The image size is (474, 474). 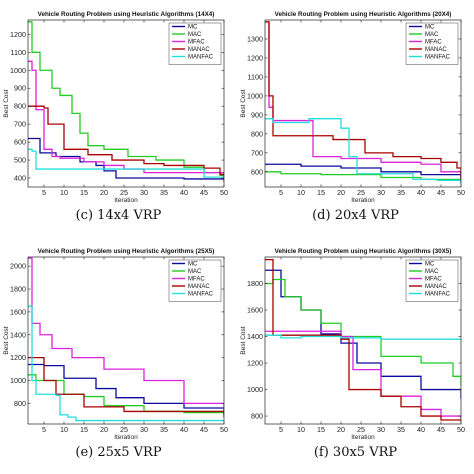 What do you see at coordinates (18, 380) in the screenshot?
I see `y-tick-label: 1000` at bounding box center [18, 380].